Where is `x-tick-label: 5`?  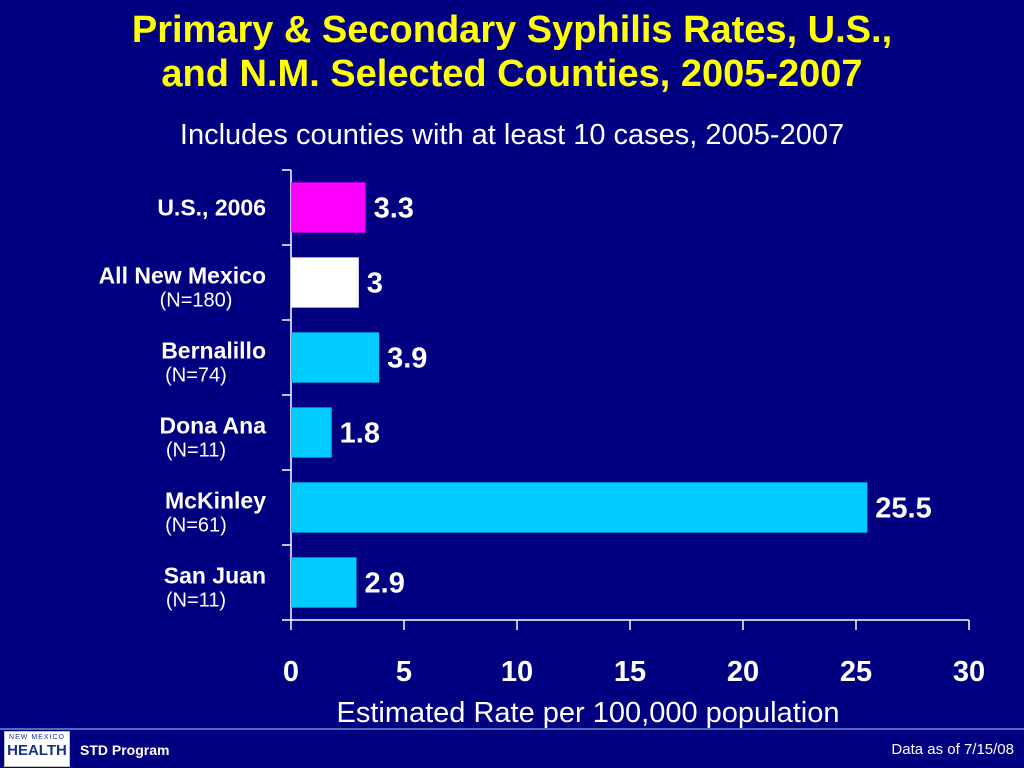 x-tick-label: 5 is located at coordinates (404, 672).